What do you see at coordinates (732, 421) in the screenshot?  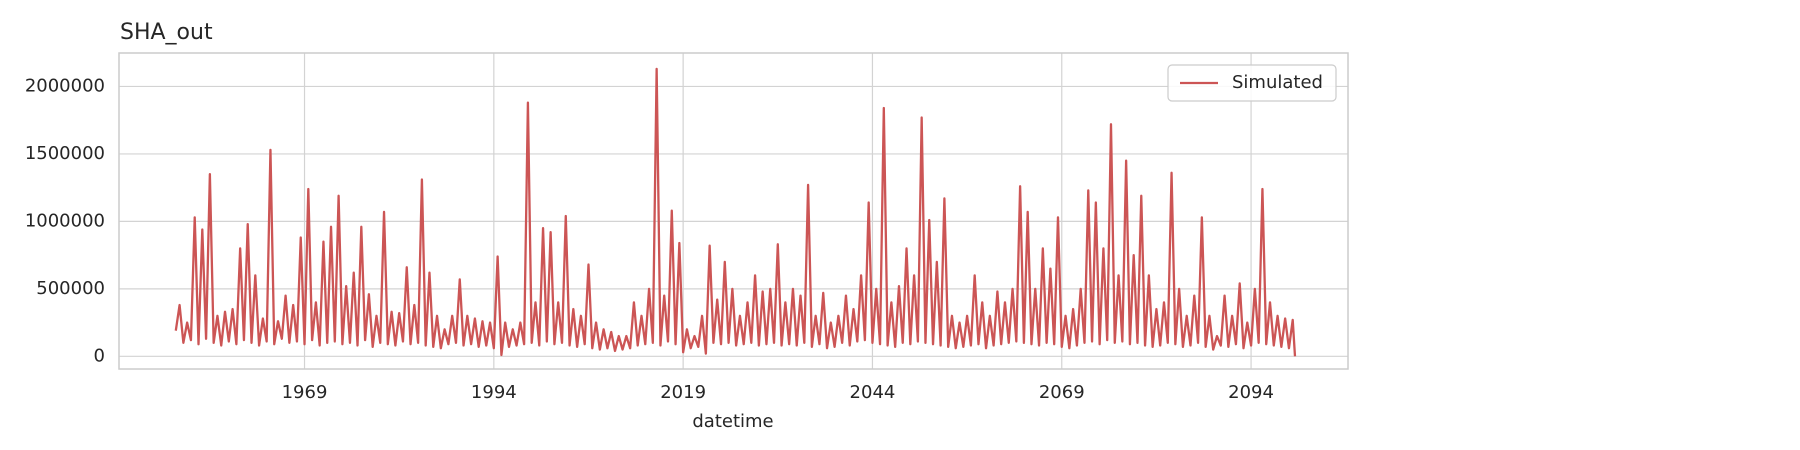 I see `x-axis-label: datetime` at bounding box center [732, 421].